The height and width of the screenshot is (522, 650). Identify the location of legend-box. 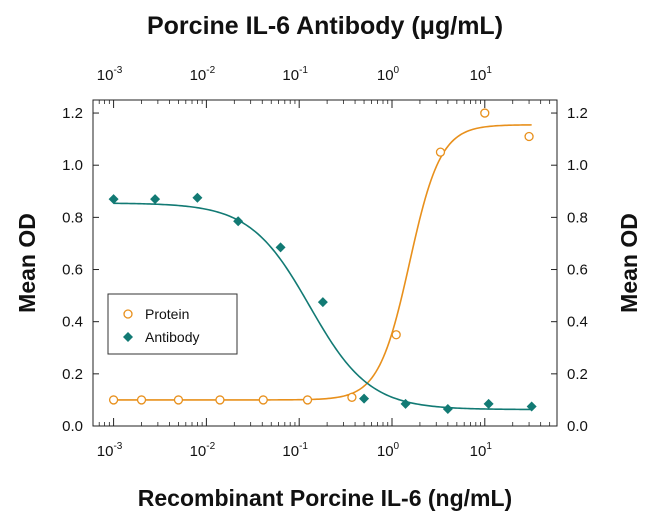
(172, 324).